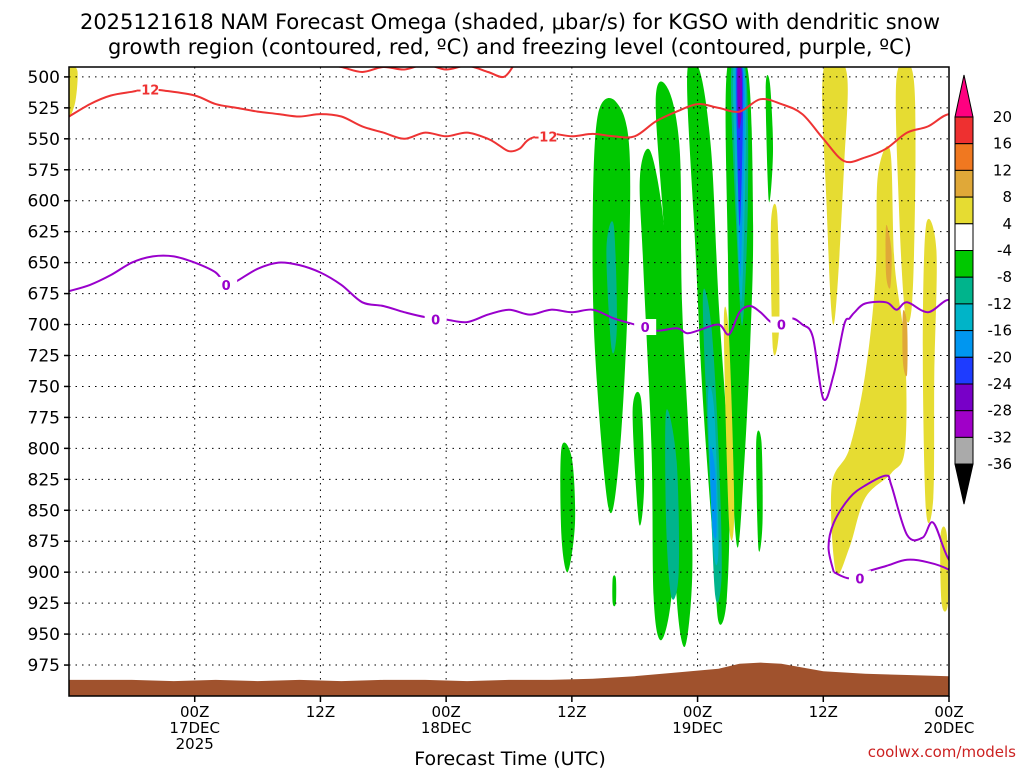 The height and width of the screenshot is (768, 1024). What do you see at coordinates (320, 712) in the screenshot?
I see `x-tick-label-18-0: 12Z` at bounding box center [320, 712].